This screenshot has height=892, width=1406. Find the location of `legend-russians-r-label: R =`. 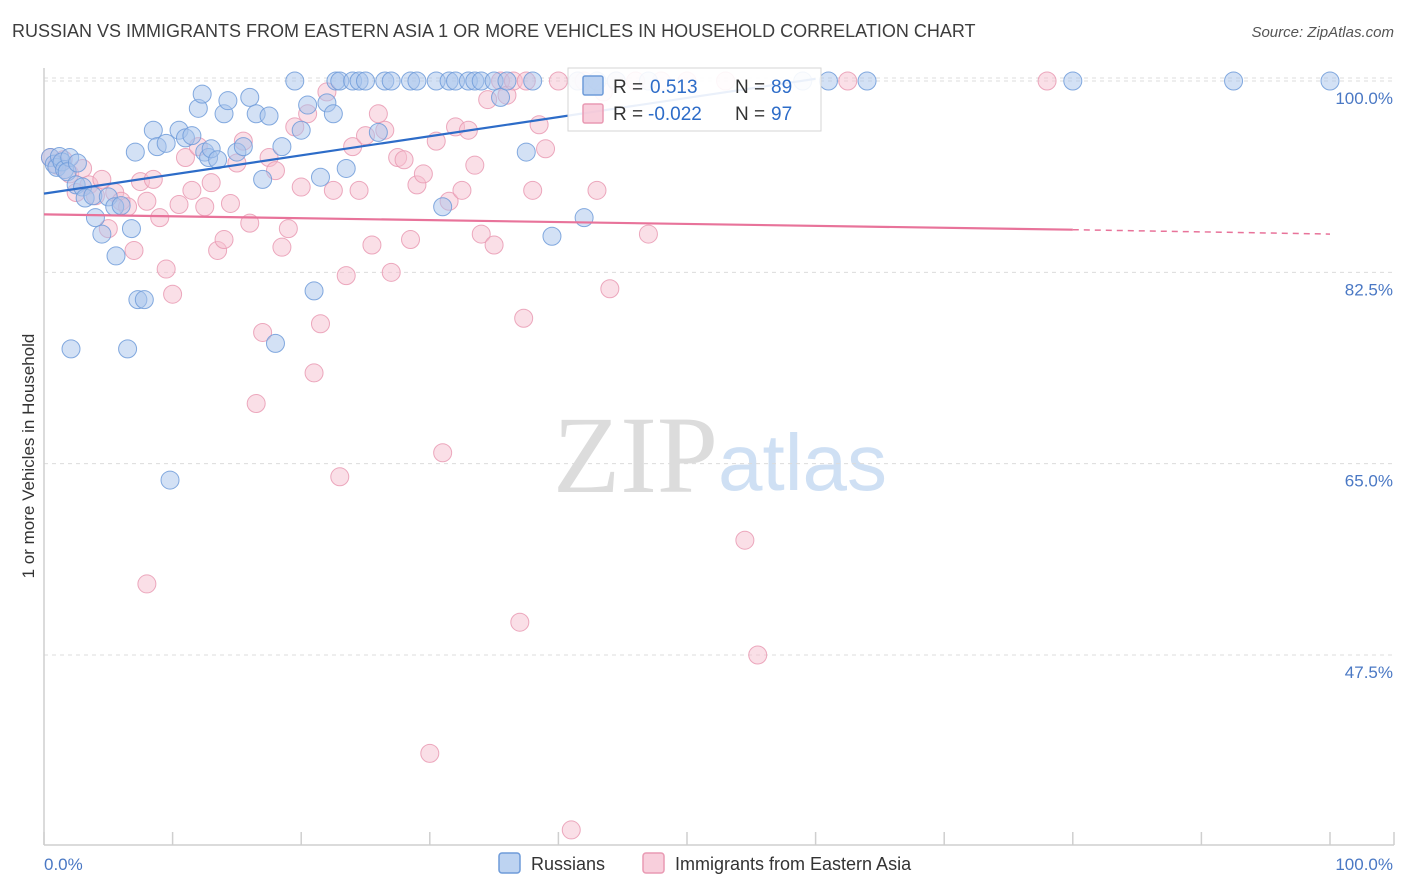

legend-russians-r-label: R = is located at coordinates (628, 87).